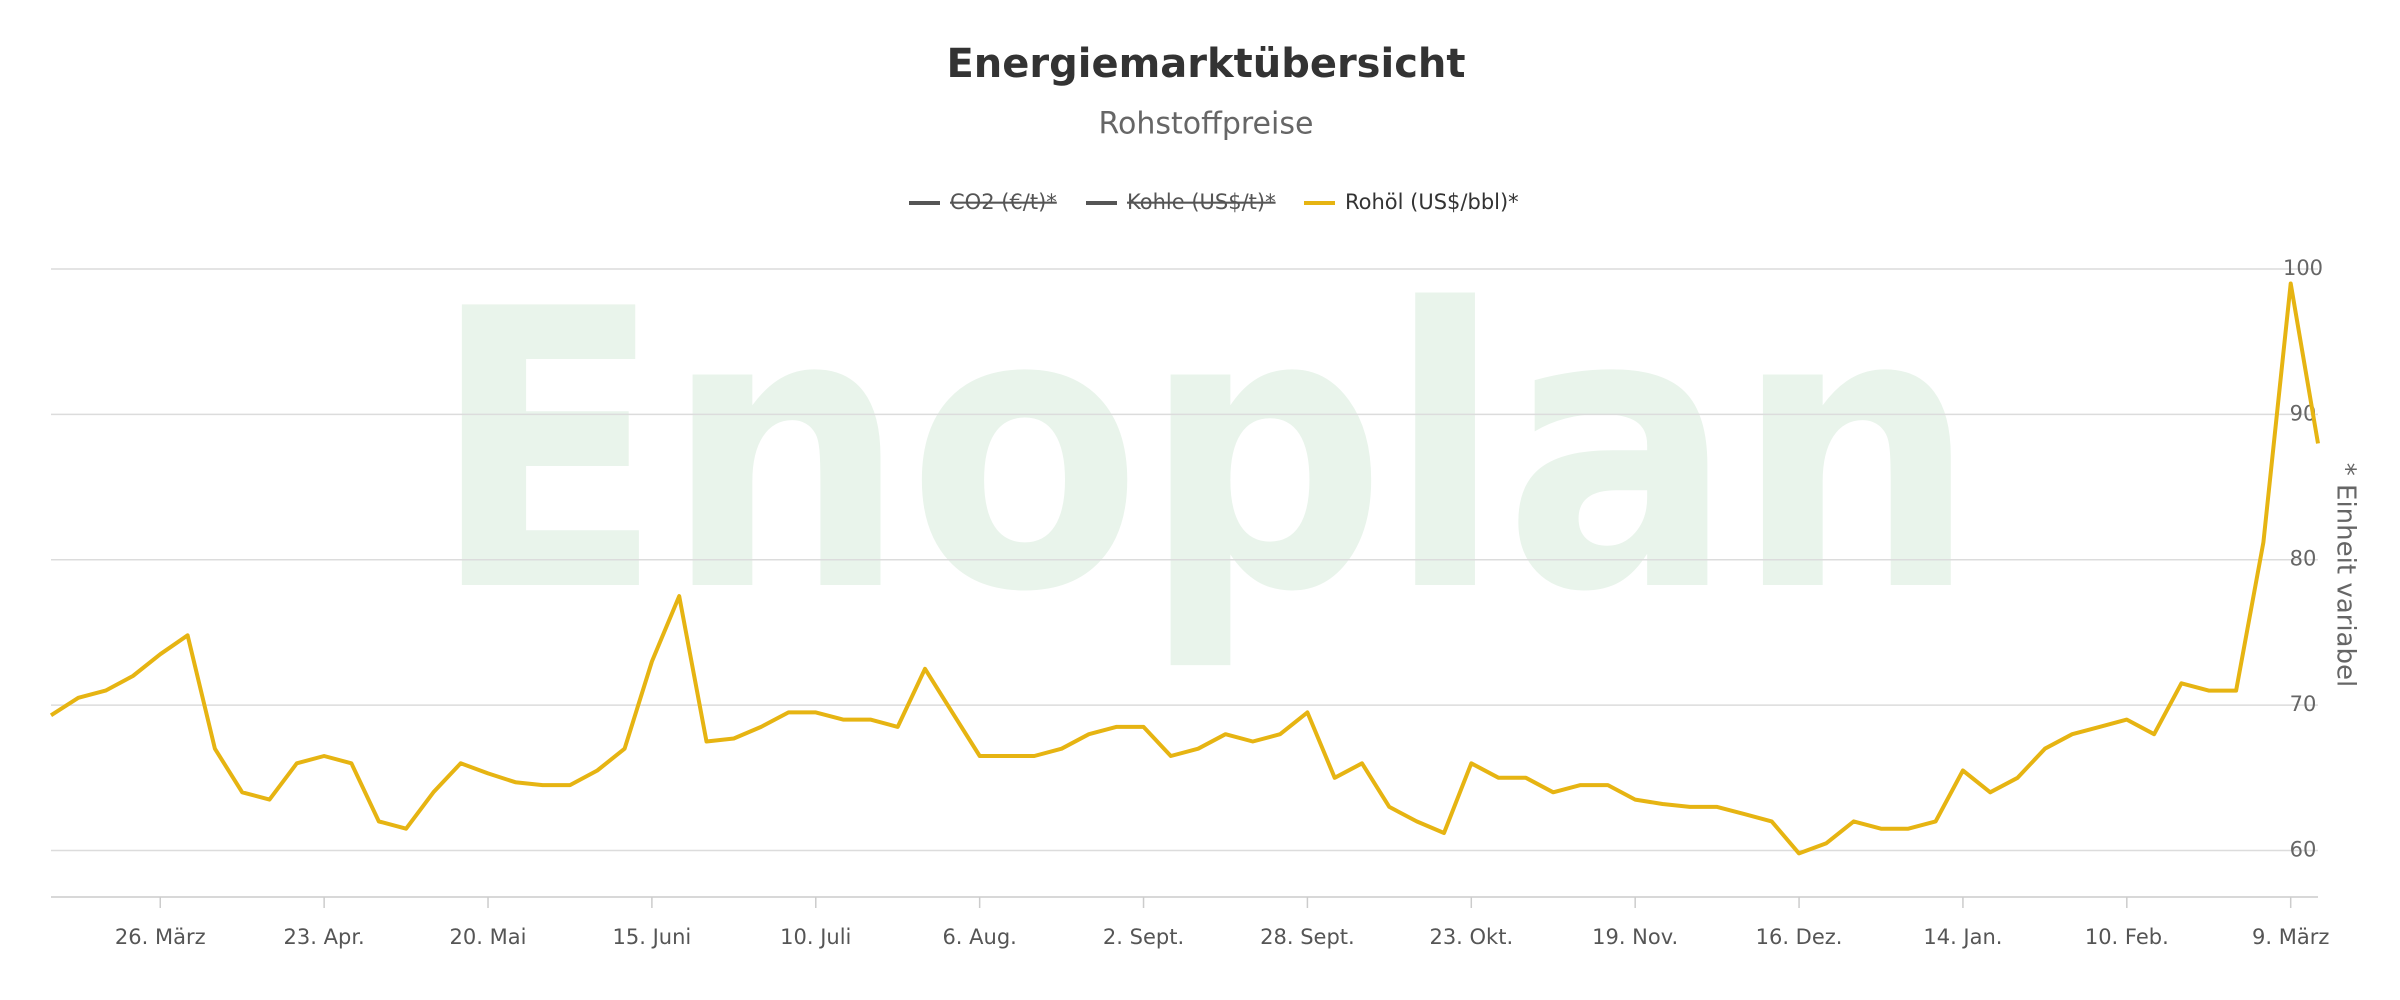  What do you see at coordinates (2303, 849) in the screenshot?
I see `y-tick-label: 60` at bounding box center [2303, 849].